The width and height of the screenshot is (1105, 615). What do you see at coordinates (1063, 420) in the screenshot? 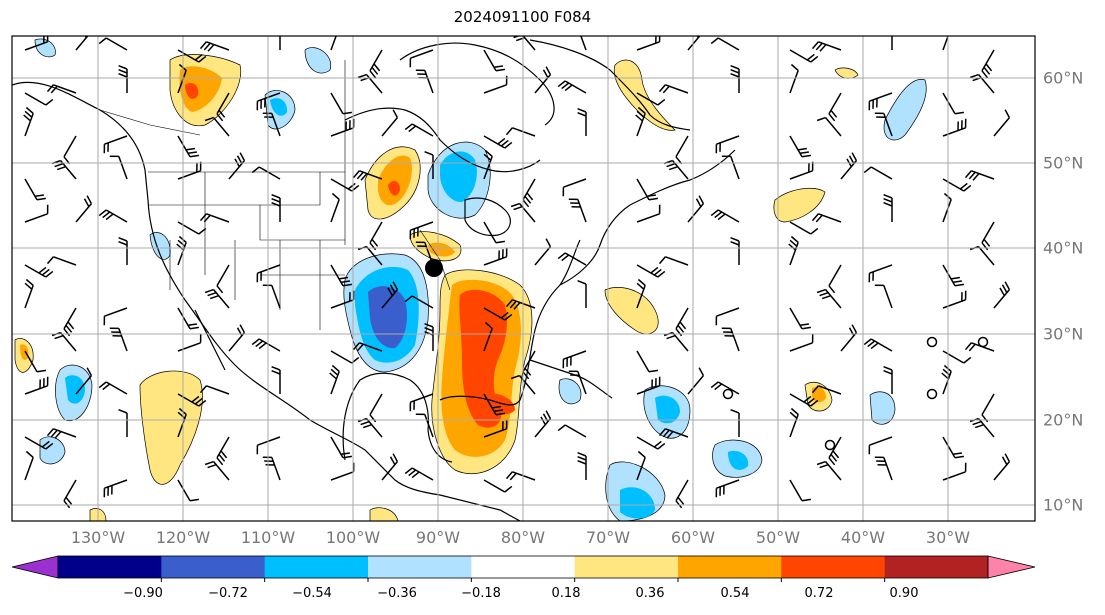
I see `lat-label: 20°N` at bounding box center [1063, 420].